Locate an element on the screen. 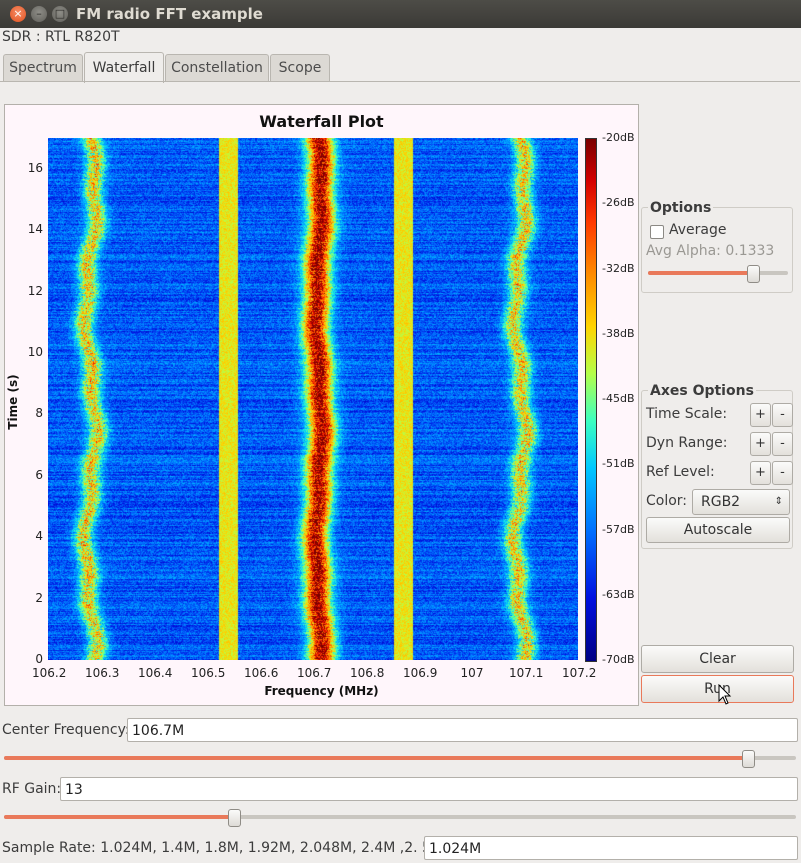  center-frequency-slider-handle is located at coordinates (749, 759).